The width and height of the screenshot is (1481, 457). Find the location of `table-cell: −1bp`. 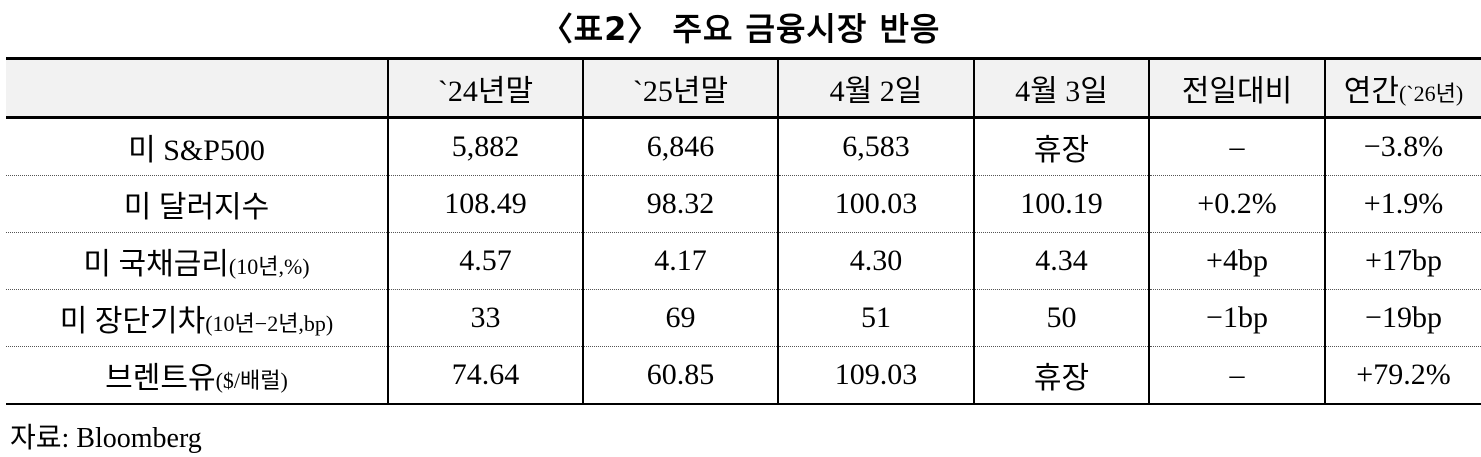

table-cell: −1bp is located at coordinates (1236, 318).